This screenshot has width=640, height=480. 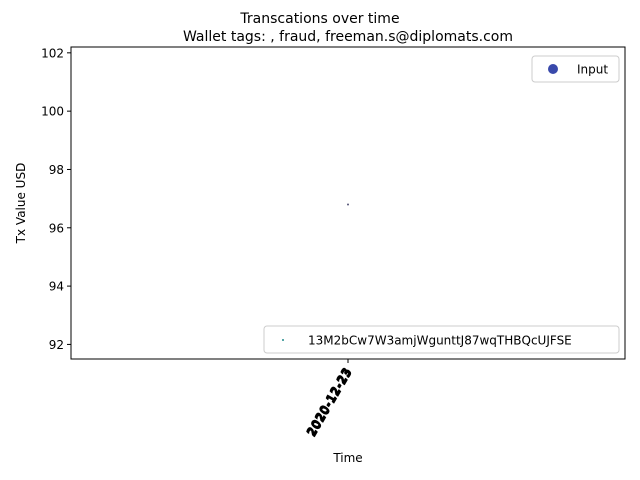 I want to click on y-tick-label: 96, so click(x=56, y=228).